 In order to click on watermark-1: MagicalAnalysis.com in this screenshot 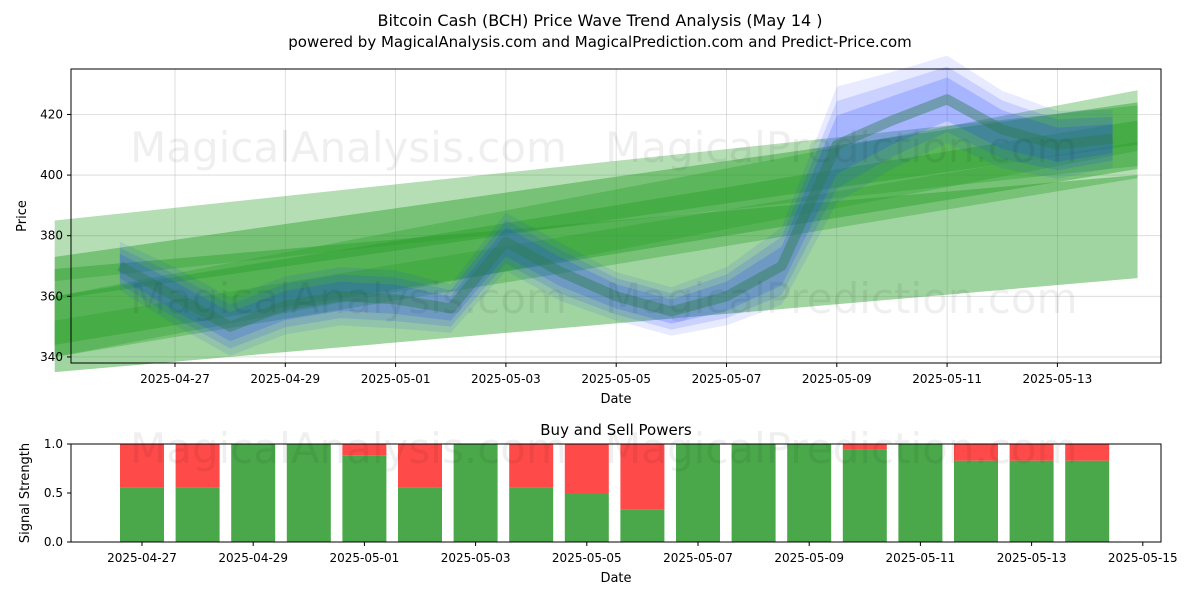, I will do `click(348, 147)`.